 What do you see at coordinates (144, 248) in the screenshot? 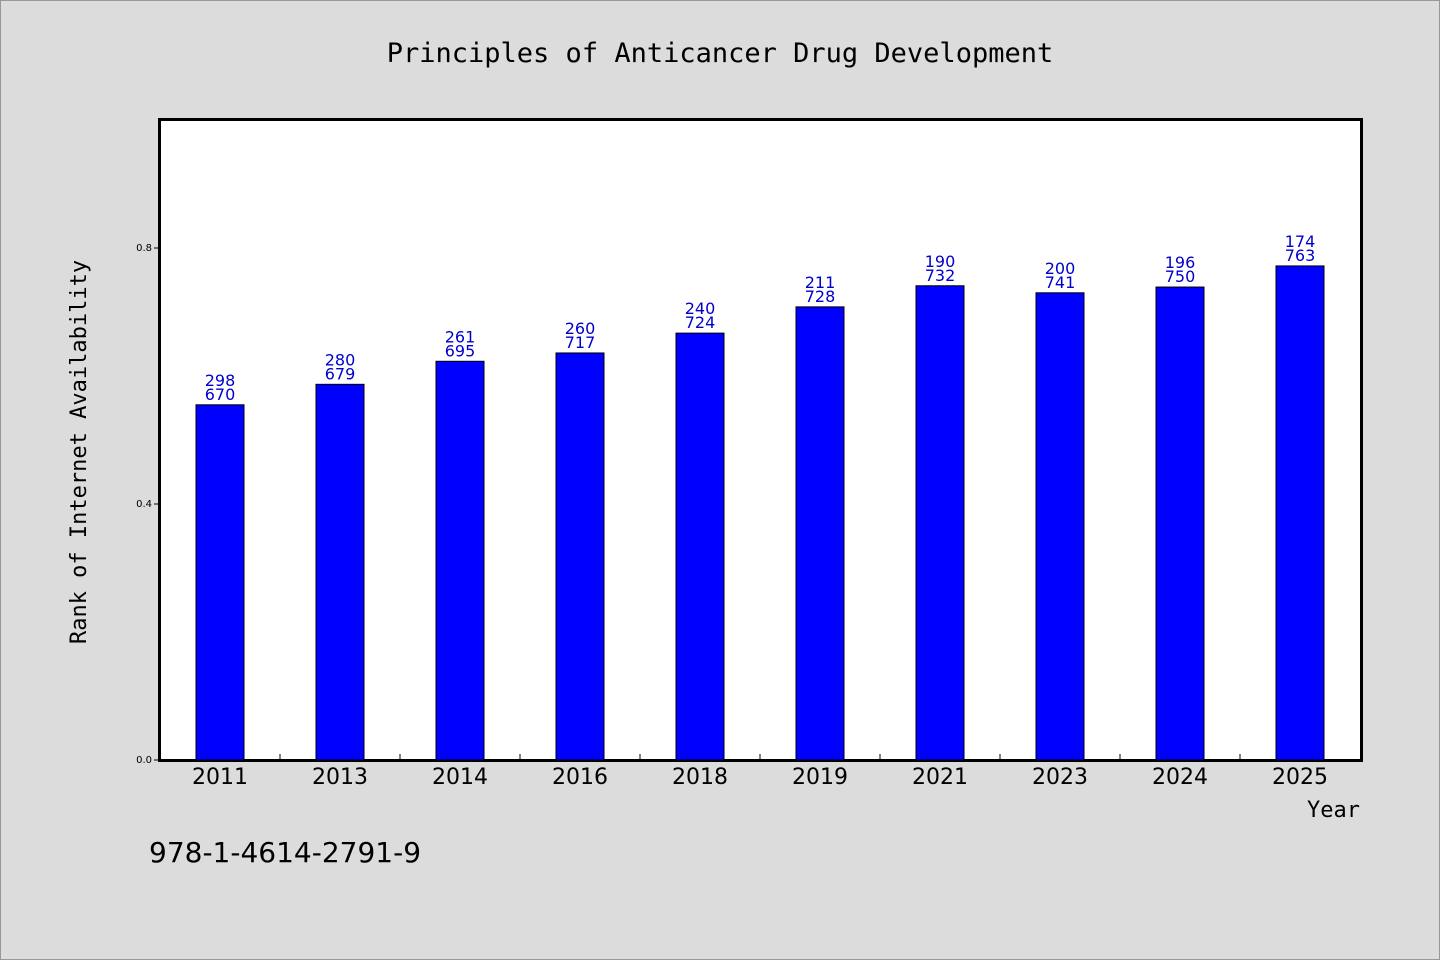
I see `y-tick-label: 0.8` at bounding box center [144, 248].